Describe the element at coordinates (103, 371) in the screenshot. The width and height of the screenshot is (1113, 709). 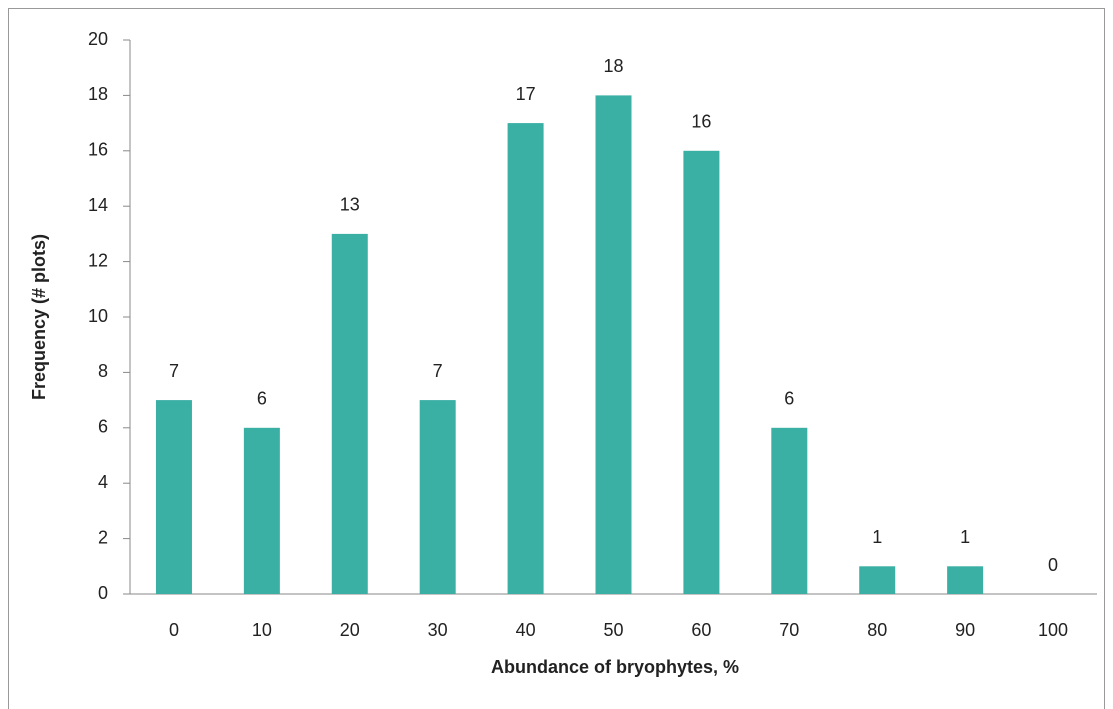
I see `y-tick-label: 8` at that location.